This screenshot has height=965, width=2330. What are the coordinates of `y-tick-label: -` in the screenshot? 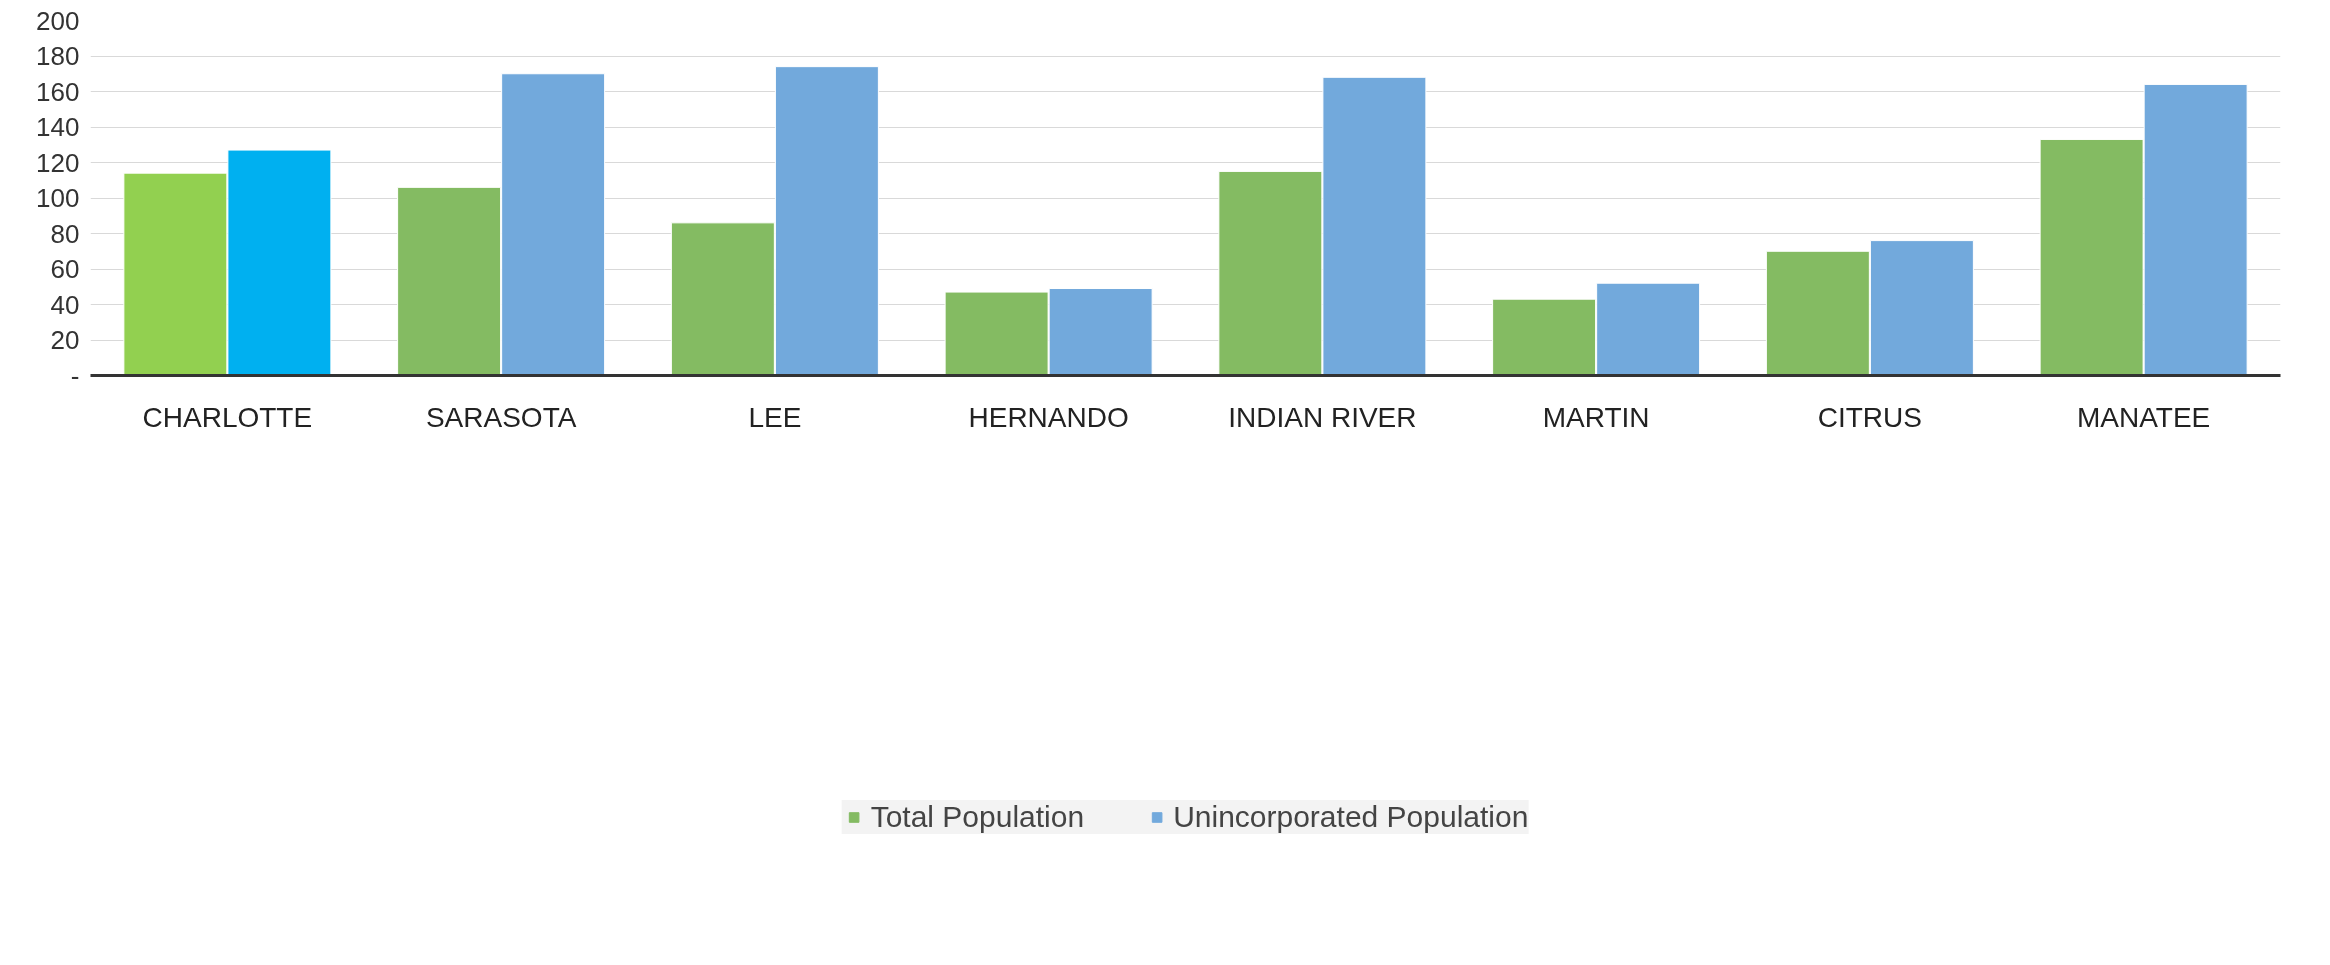 It's located at (75, 375).